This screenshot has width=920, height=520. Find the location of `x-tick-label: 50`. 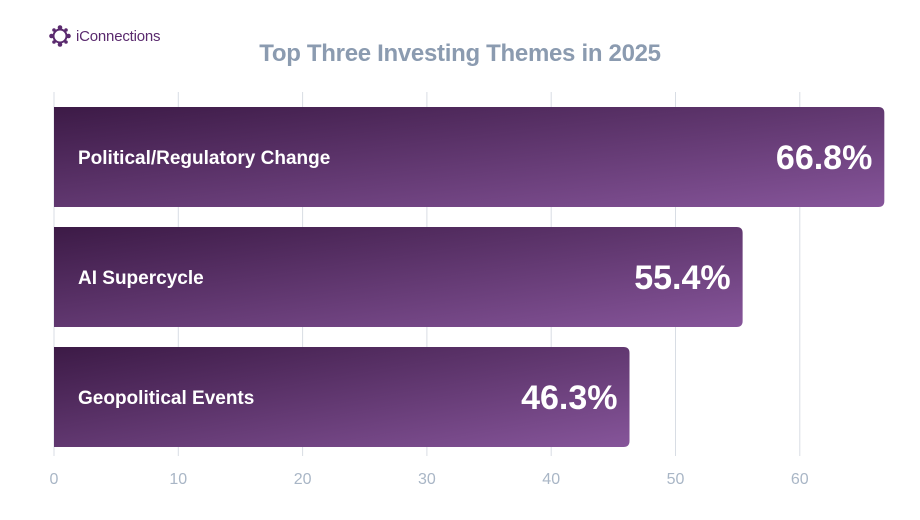

x-tick-label: 50 is located at coordinates (676, 479).